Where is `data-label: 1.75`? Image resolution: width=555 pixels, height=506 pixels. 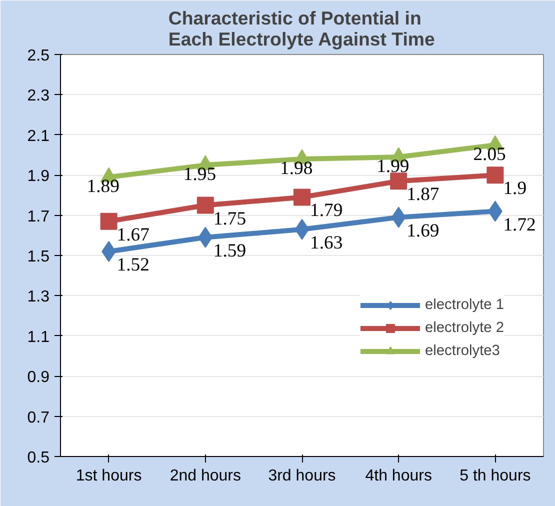
data-label: 1.75 is located at coordinates (229, 219).